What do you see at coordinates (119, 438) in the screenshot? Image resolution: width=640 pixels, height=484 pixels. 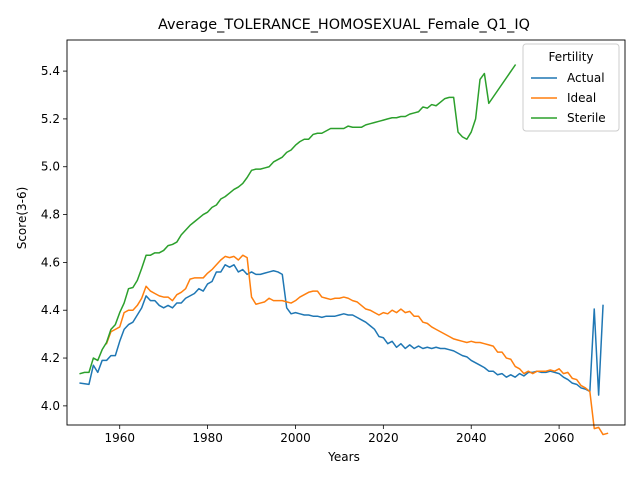 I see `x-tick-label: 1960` at bounding box center [119, 438].